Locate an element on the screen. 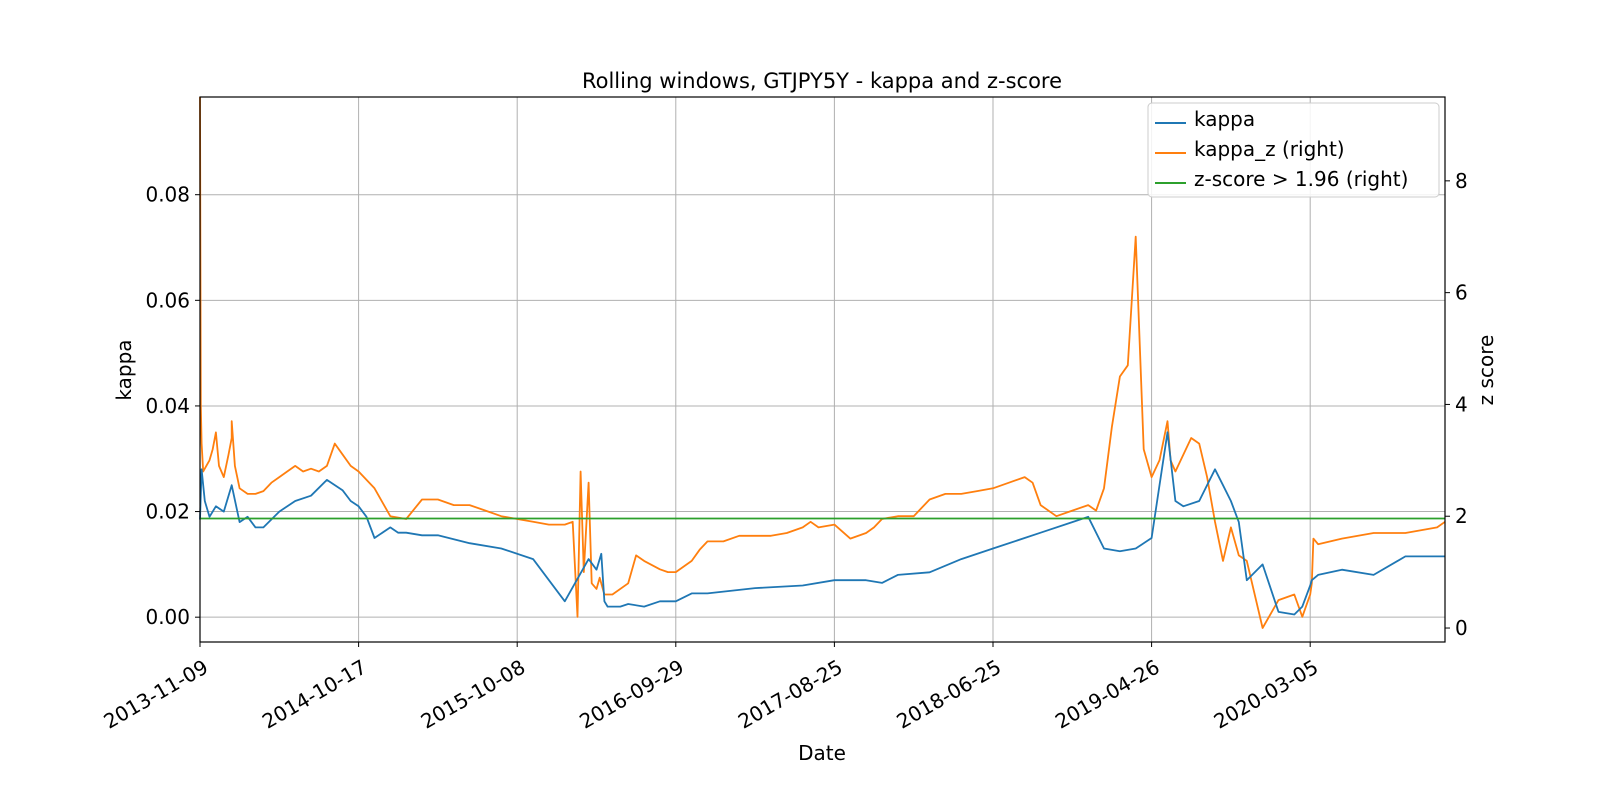  legend-label-kappa: kappa is located at coordinates (1224, 119).